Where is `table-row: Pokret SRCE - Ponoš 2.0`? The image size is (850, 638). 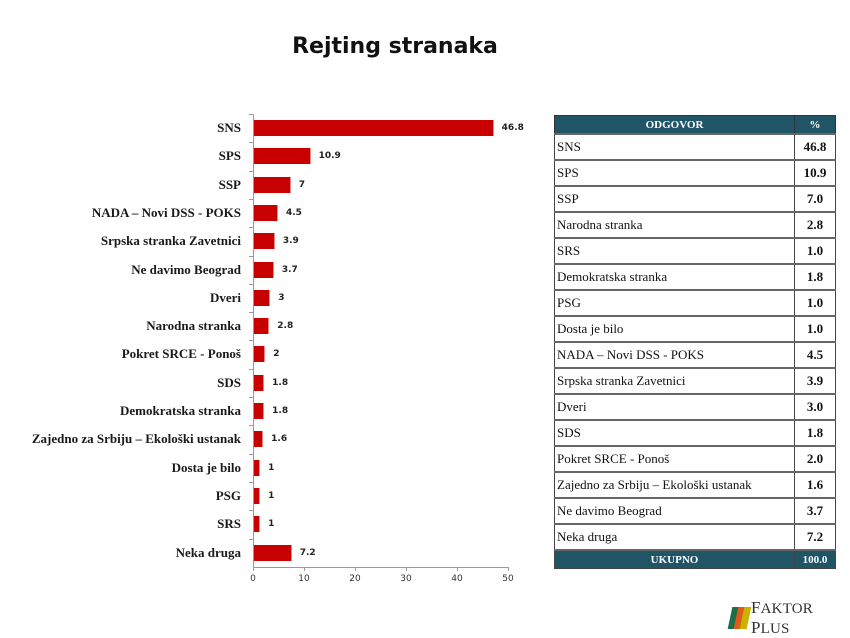 table-row: Pokret SRCE - Ponoš 2.0 is located at coordinates (695, 459).